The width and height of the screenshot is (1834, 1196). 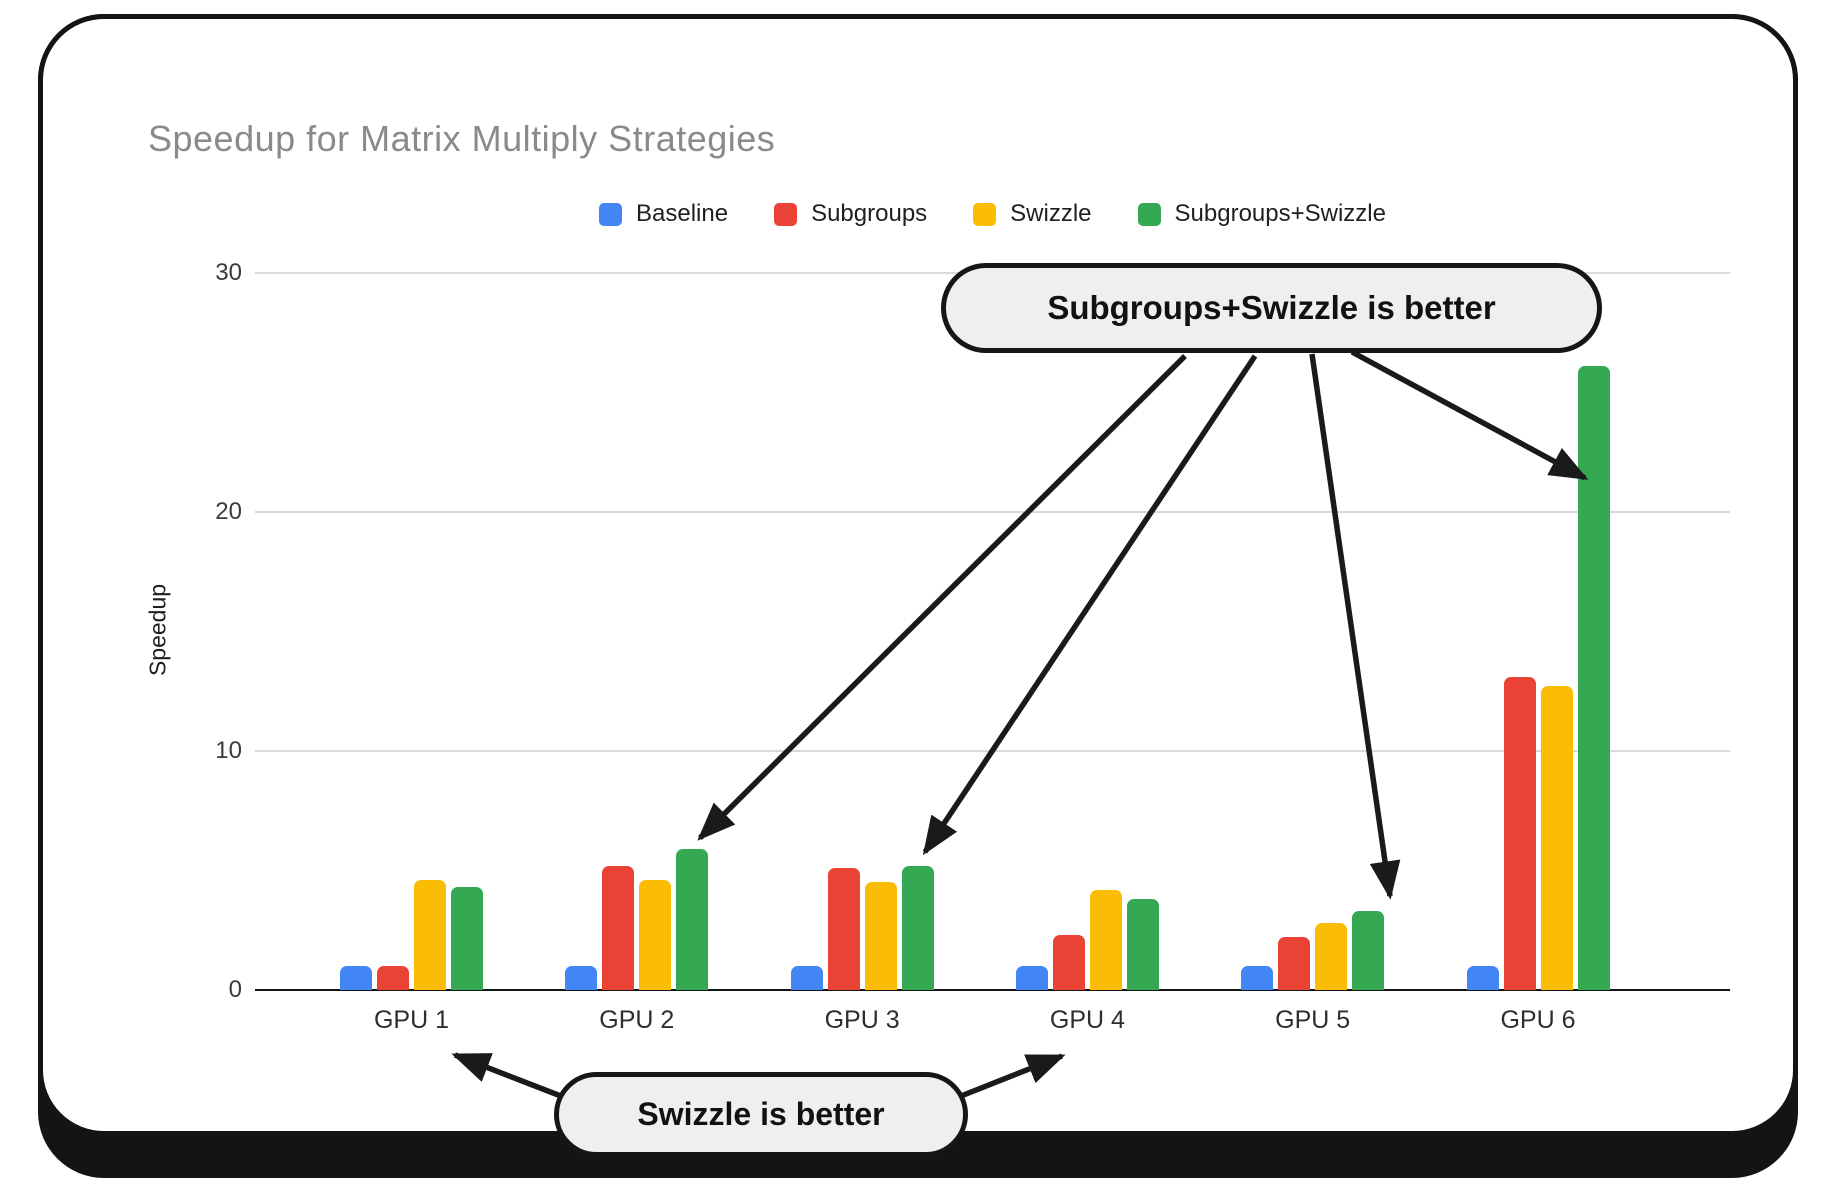 What do you see at coordinates (462, 138) in the screenshot?
I see `chart-title: Speedup for Matrix Multiply Strategies` at bounding box center [462, 138].